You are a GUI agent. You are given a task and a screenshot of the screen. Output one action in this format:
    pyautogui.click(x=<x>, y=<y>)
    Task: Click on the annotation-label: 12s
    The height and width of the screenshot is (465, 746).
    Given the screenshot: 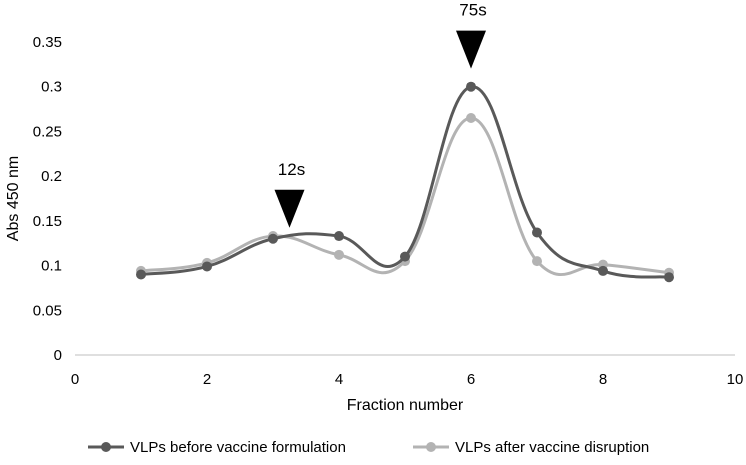 What is the action you would take?
    pyautogui.click(x=291, y=169)
    